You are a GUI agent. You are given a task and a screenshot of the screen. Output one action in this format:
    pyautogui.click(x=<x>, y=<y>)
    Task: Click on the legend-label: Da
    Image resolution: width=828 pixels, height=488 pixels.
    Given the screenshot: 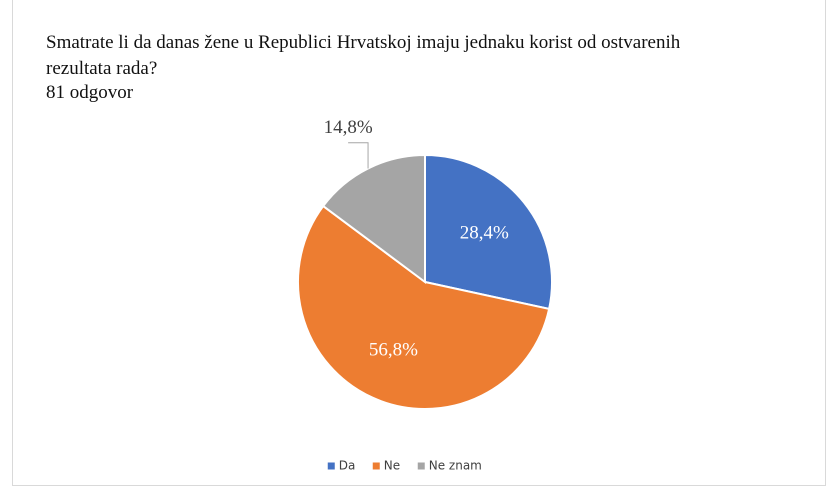 What is the action you would take?
    pyautogui.click(x=347, y=466)
    